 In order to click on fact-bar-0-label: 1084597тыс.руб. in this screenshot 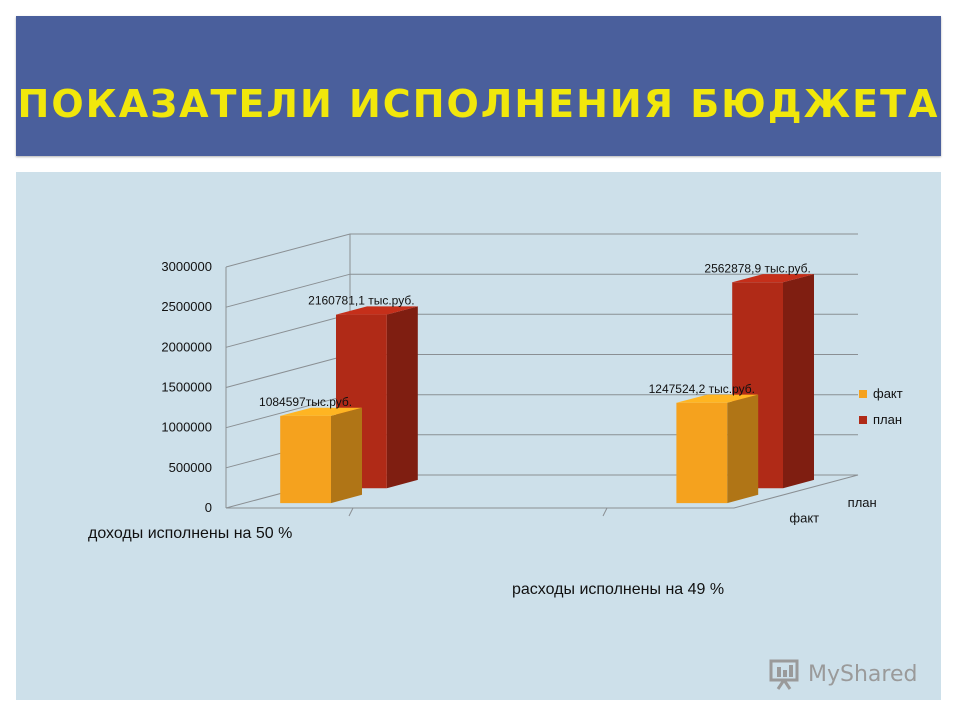, I will do `click(305, 402)`.